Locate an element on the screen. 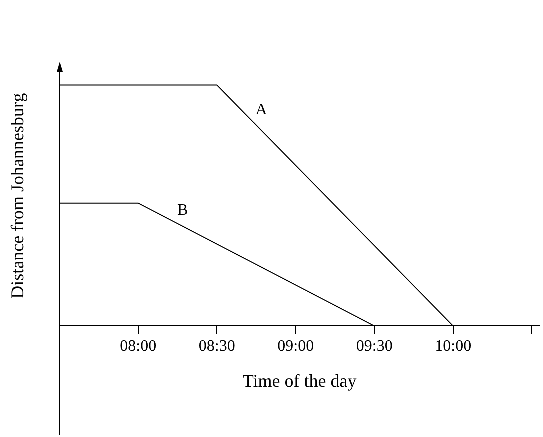 This screenshot has width=543, height=437. x-tick-label: 08:00 is located at coordinates (138, 347).